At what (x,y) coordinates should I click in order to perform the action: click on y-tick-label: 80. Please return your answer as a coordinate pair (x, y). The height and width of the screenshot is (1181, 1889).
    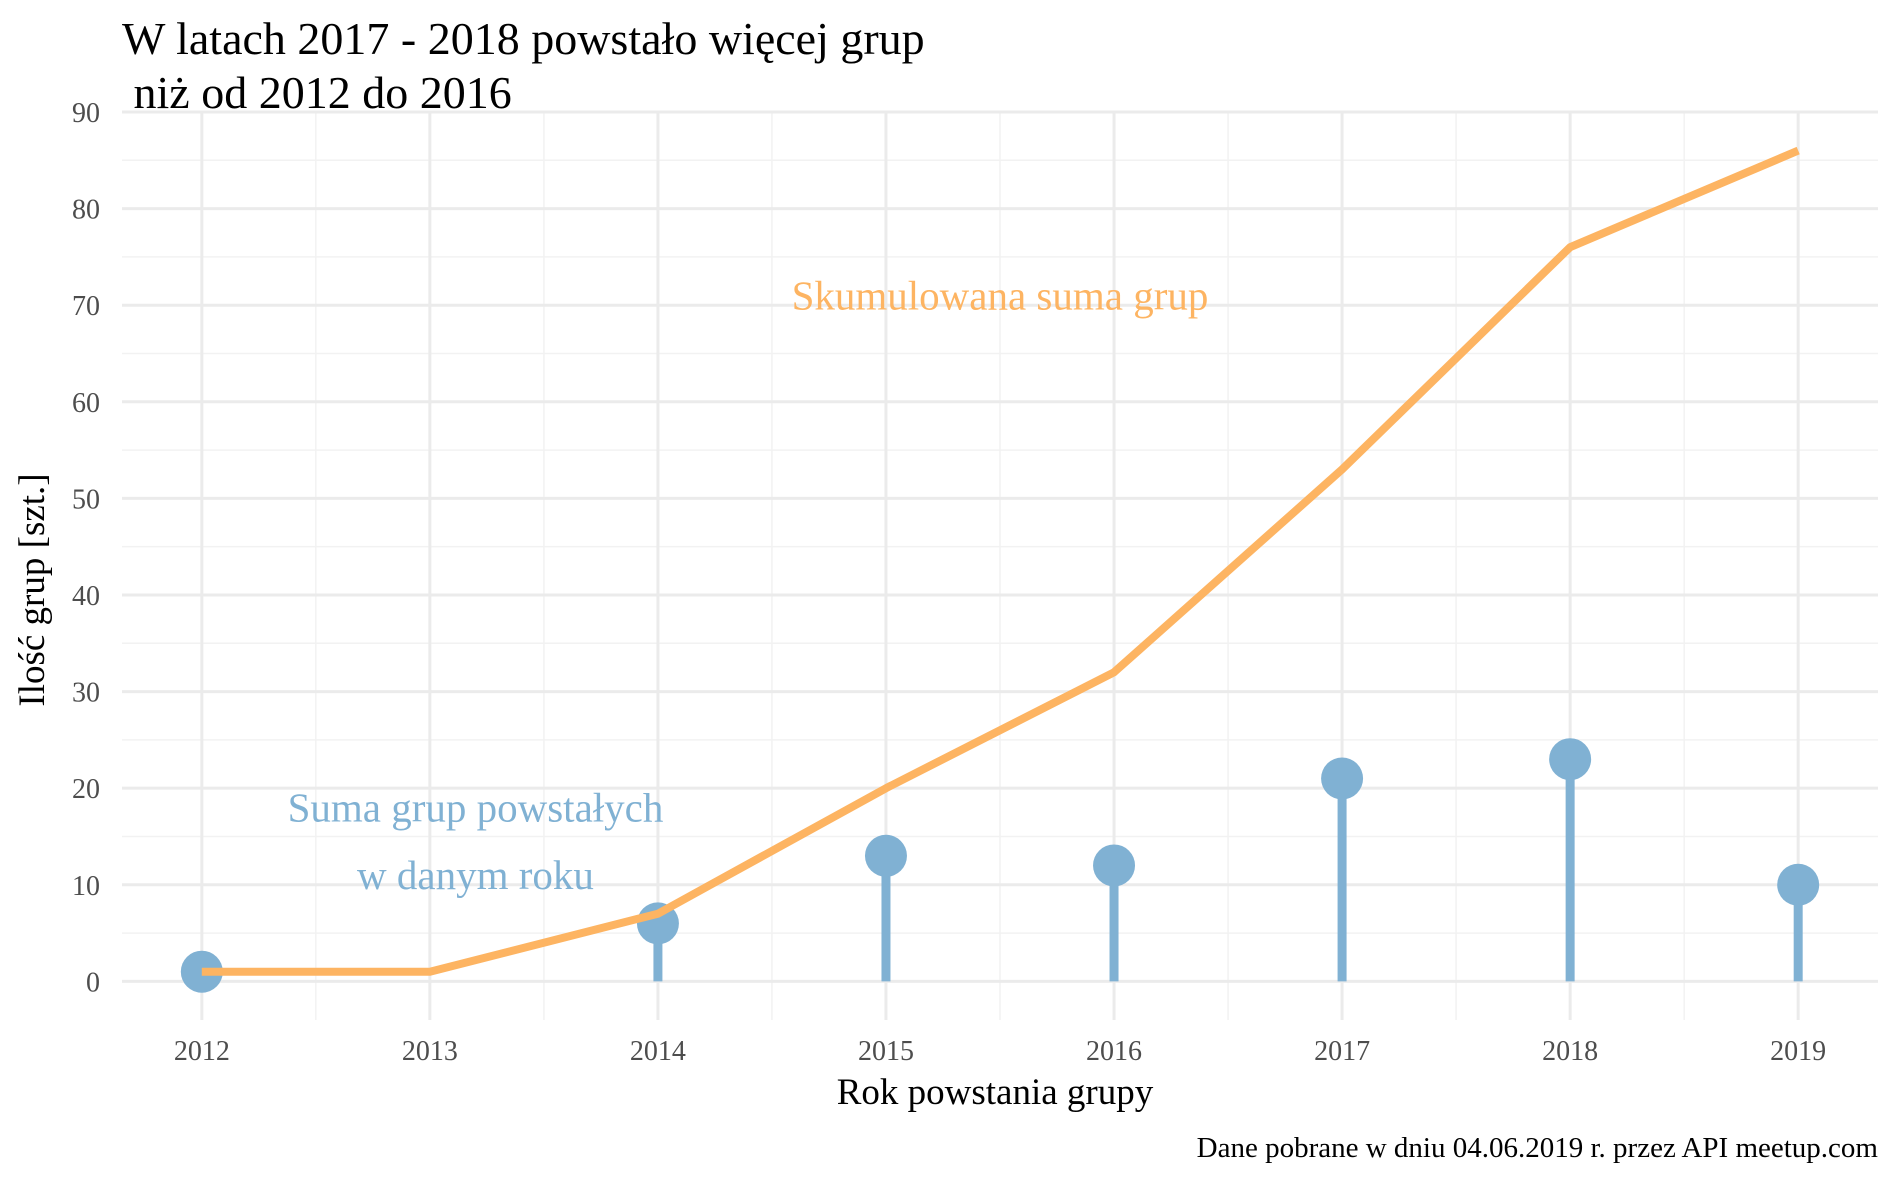
    Looking at the image, I should click on (86, 210).